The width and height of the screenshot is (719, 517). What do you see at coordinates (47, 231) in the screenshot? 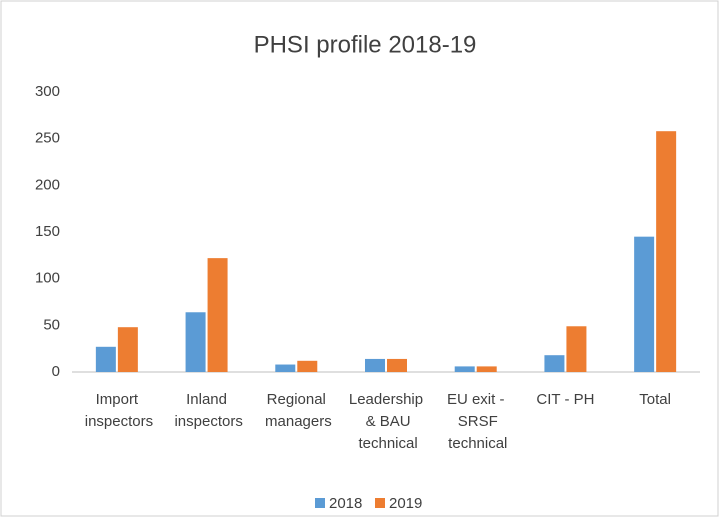
I see `y-tick-label: 150` at bounding box center [47, 231].